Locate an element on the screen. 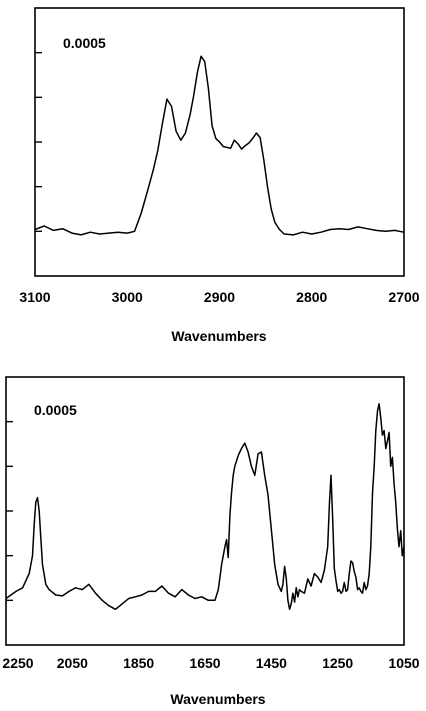  x-tick-label: 2250 is located at coordinates (17, 663).